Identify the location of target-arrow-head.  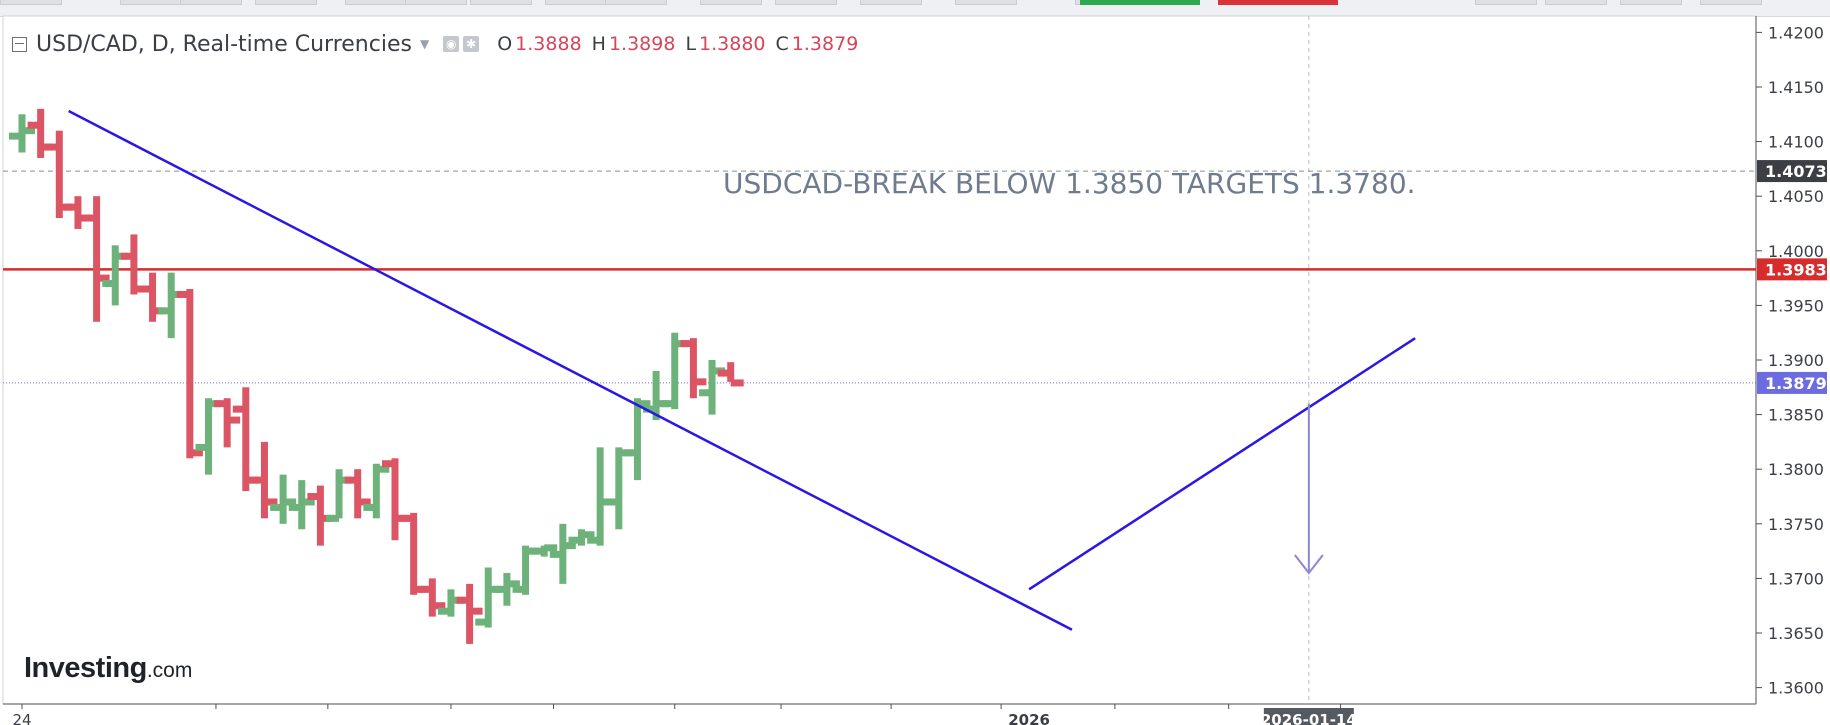
(1309, 564).